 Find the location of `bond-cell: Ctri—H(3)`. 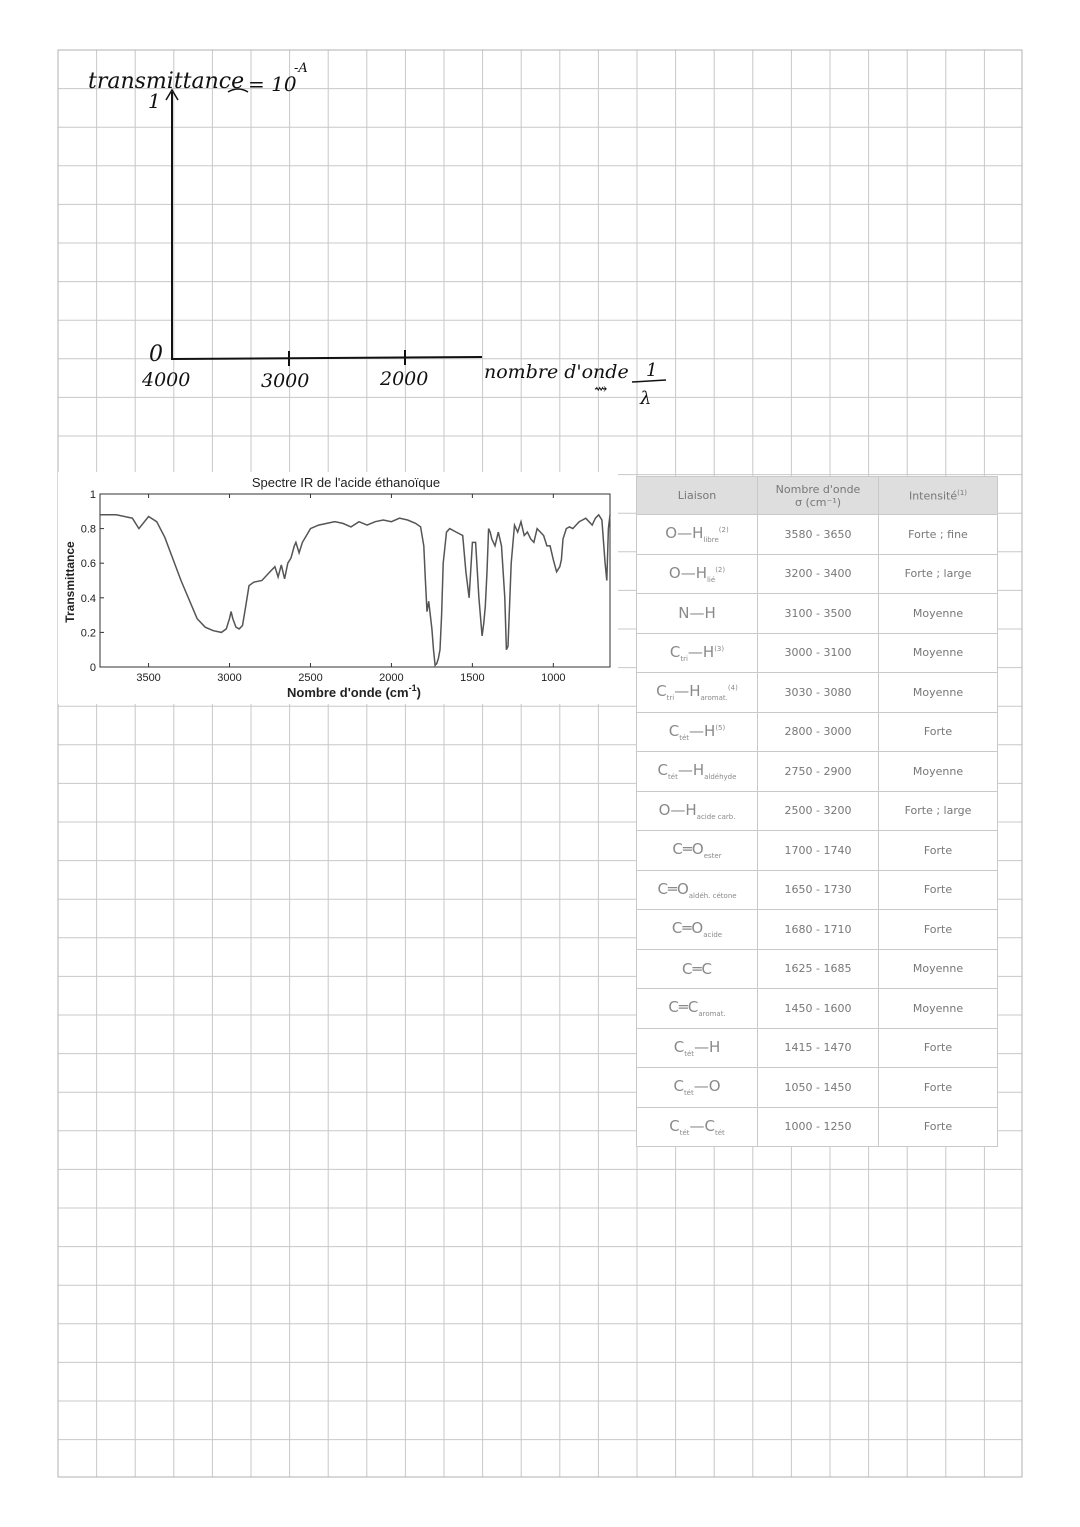

bond-cell: Ctri—H(3) is located at coordinates (697, 652).